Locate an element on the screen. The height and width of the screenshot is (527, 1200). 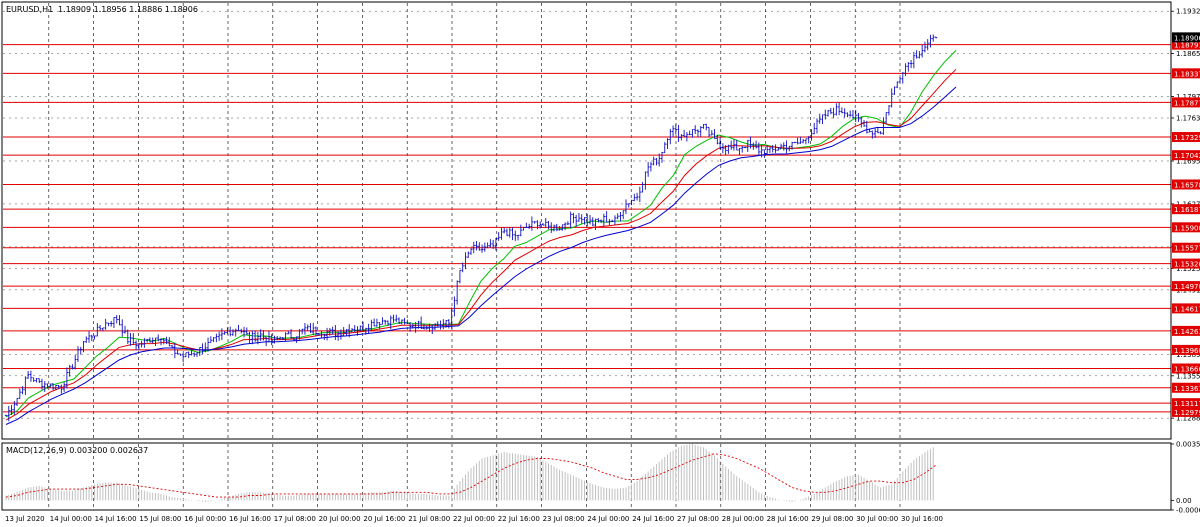
x-axis-tick-label: 17 Jul 08:00 is located at coordinates (295, 519).